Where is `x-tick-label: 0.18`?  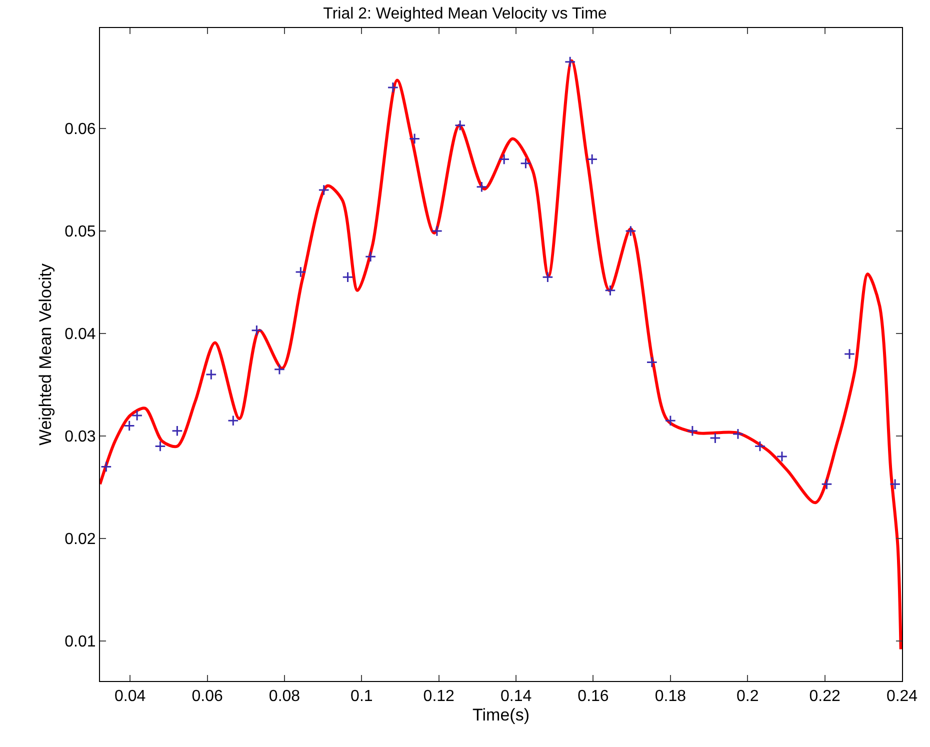 x-tick-label: 0.18 is located at coordinates (670, 697).